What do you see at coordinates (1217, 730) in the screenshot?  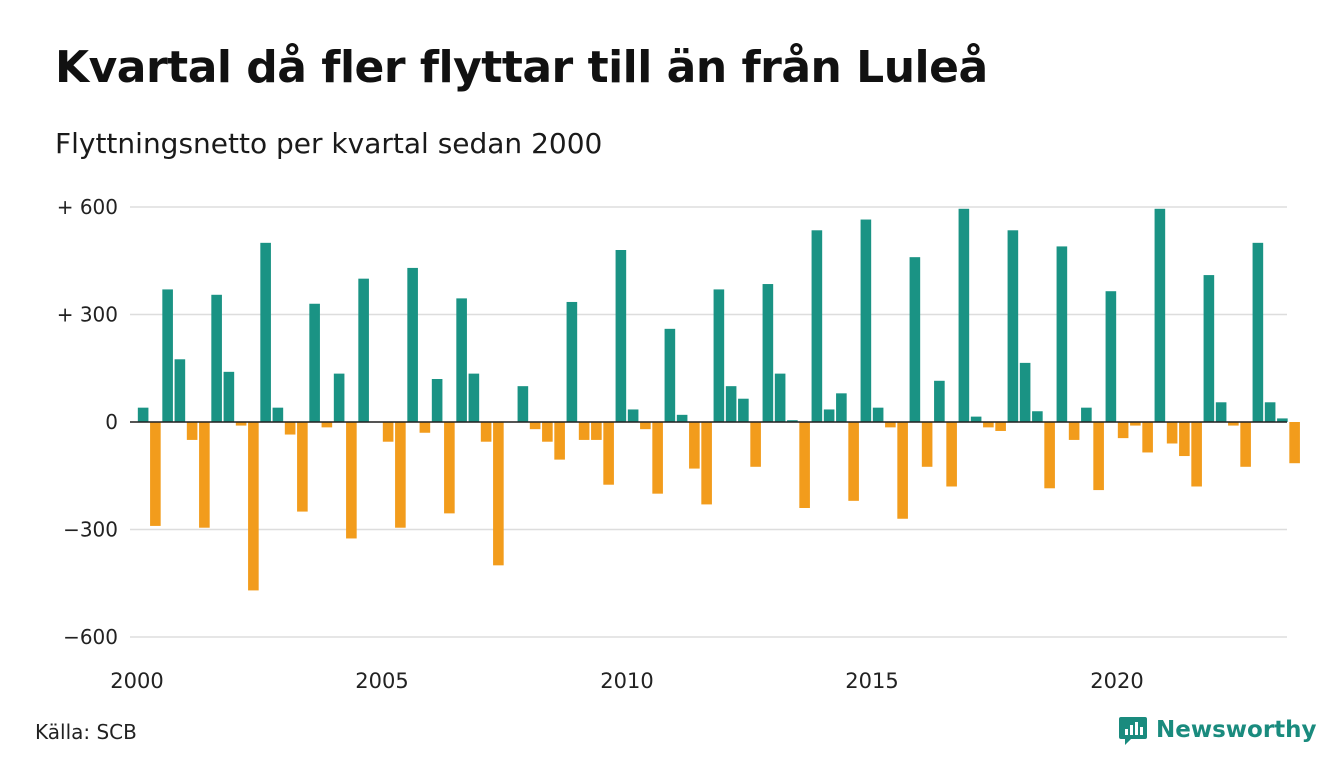 I see `brand-logo: Newsworthy` at bounding box center [1217, 730].